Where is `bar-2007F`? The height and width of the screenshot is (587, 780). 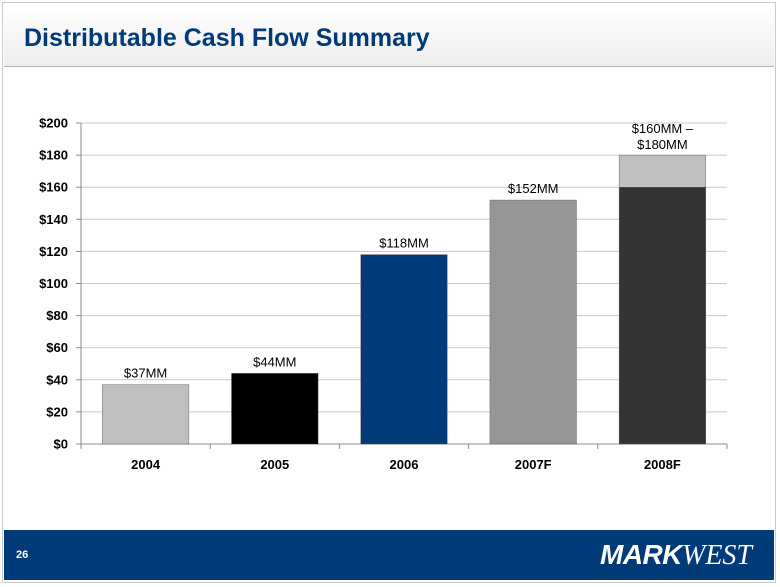 bar-2007F is located at coordinates (533, 322).